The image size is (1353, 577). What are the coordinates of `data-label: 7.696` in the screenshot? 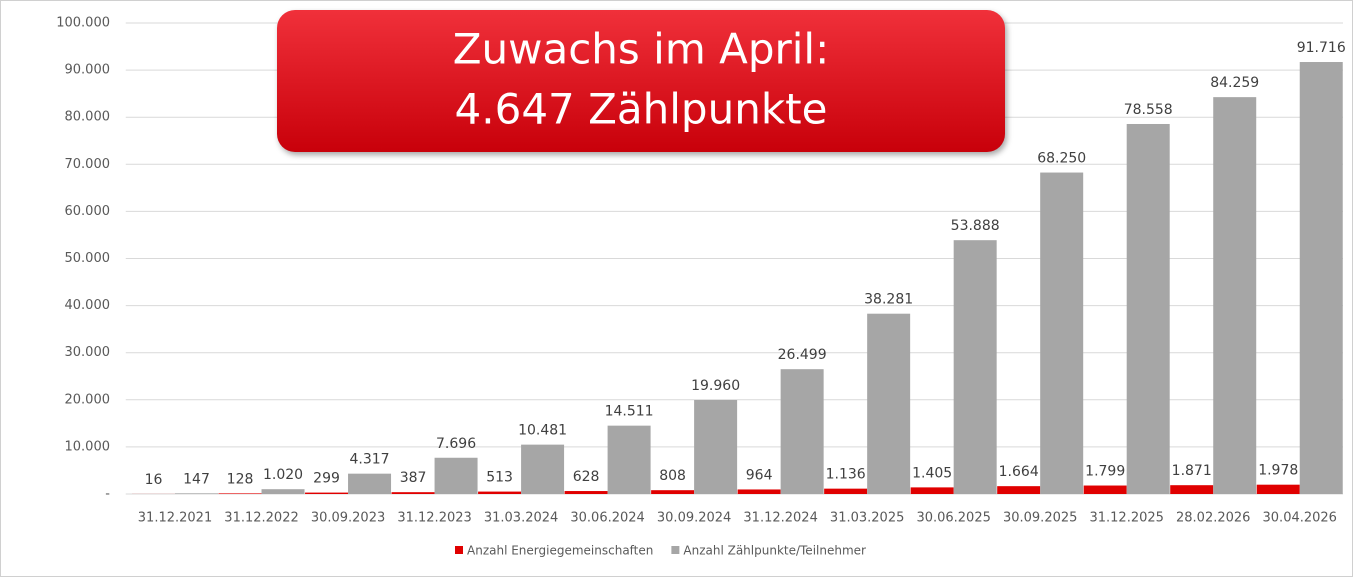 It's located at (456, 444).